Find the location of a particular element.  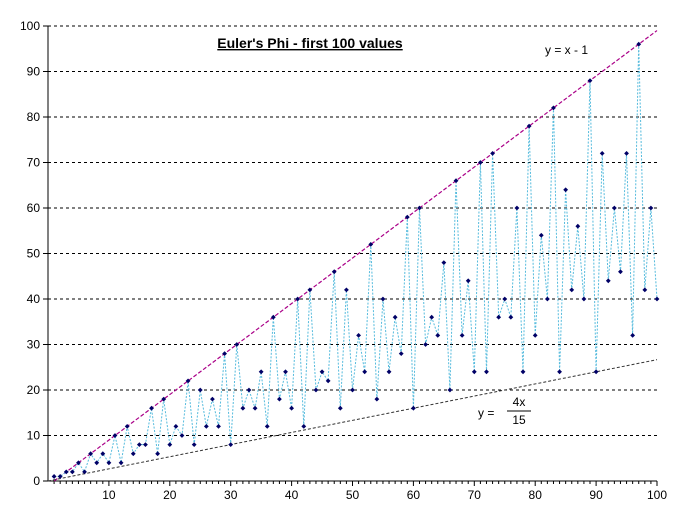

x-tick-label: 10 is located at coordinates (109, 495).